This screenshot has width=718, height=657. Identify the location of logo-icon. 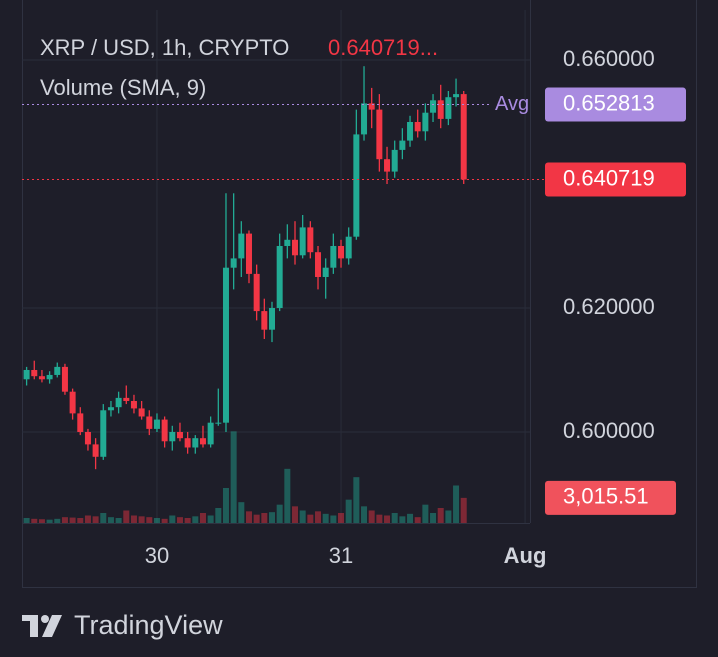
(42, 626).